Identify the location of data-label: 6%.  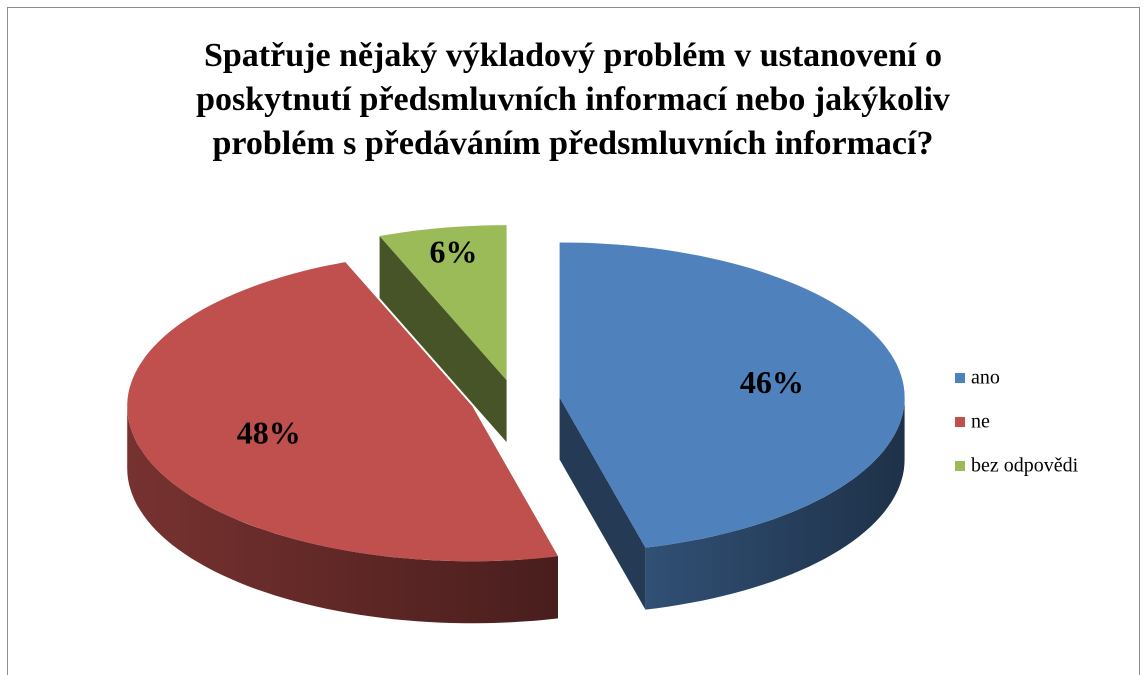
(454, 252).